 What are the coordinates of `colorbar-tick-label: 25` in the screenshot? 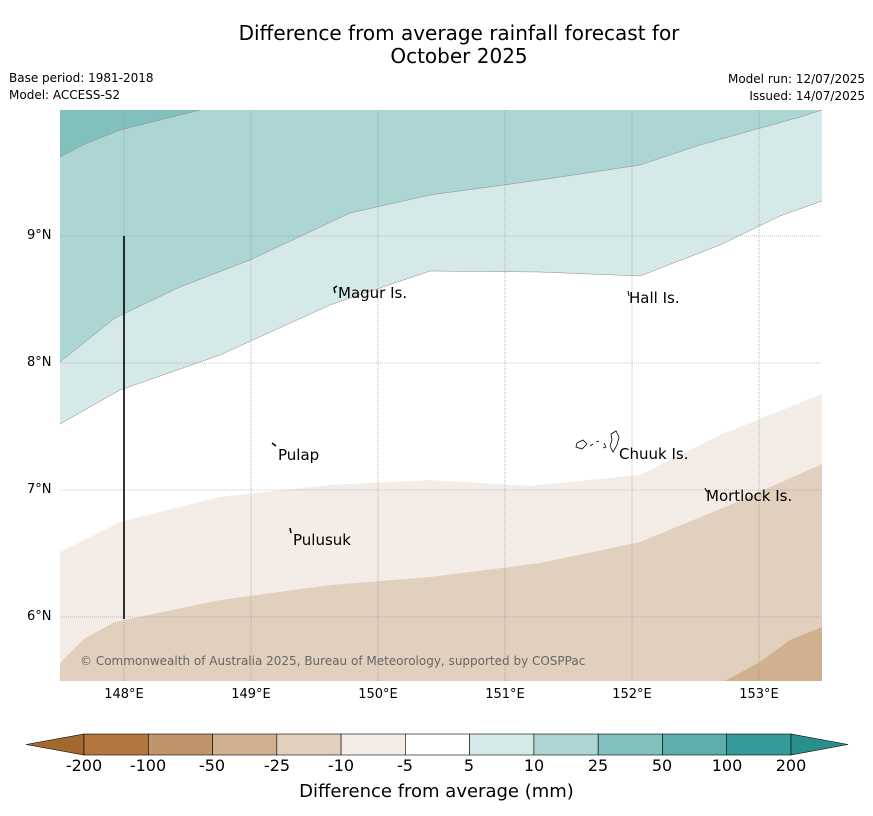 It's located at (598, 765).